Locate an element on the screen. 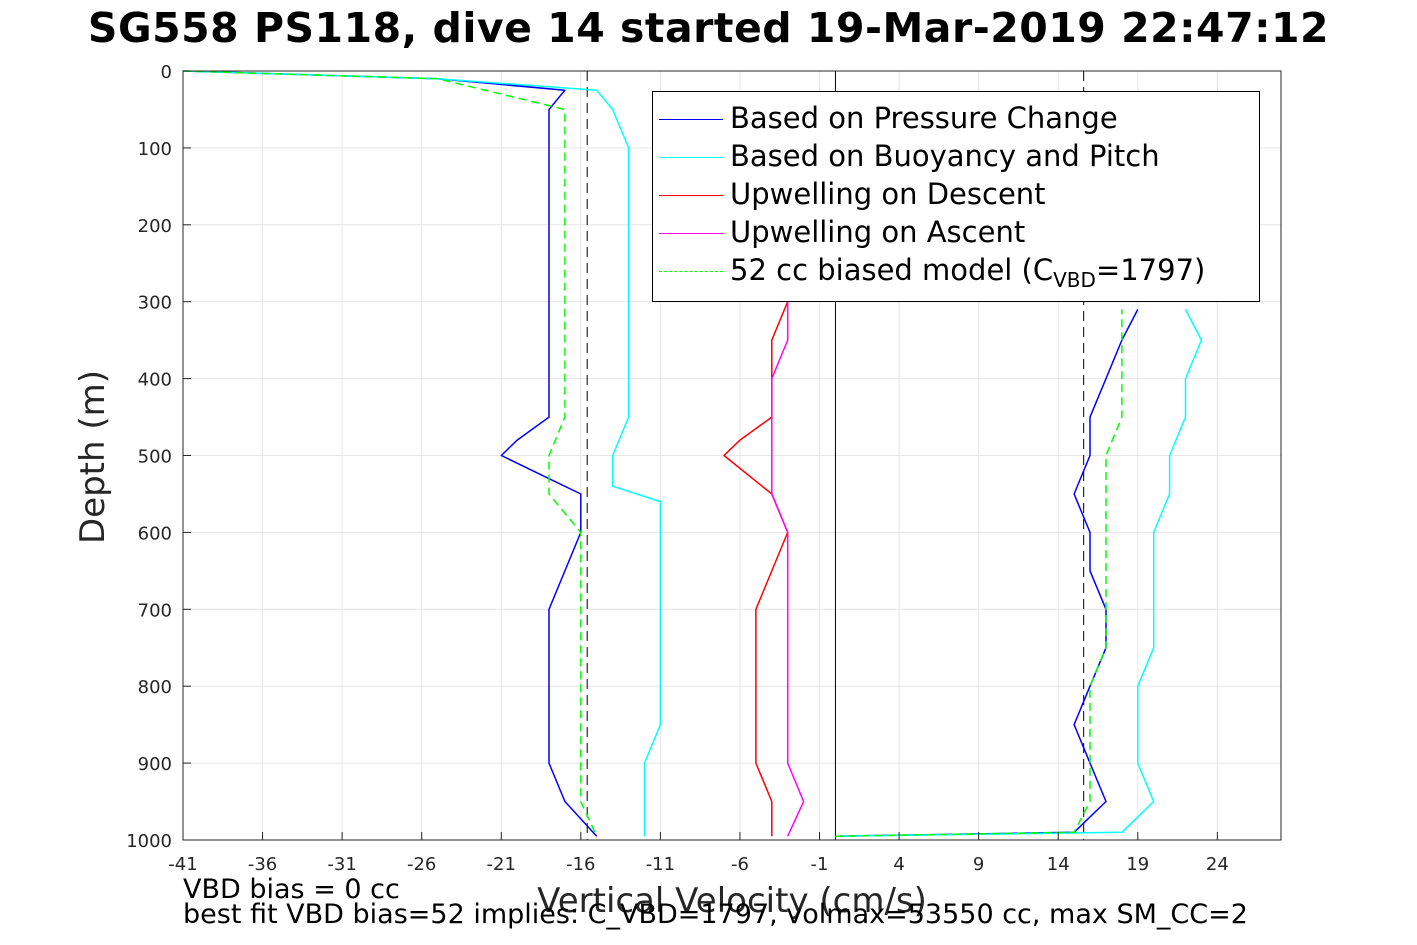 This screenshot has height=945, width=1417. x-axis-label: Vertical Velocity (cm/s) is located at coordinates (732, 901).